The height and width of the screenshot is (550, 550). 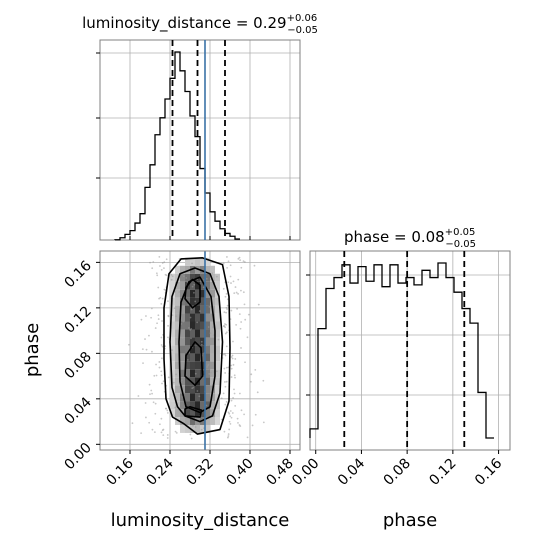 What do you see at coordinates (198, 140) in the screenshot?
I see `quantile-lines-ld` at bounding box center [198, 140].